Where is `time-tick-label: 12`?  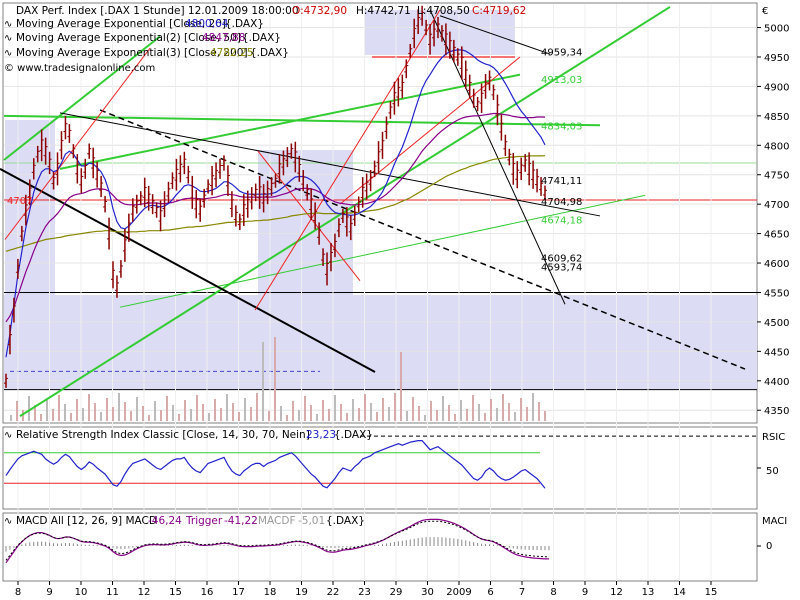
time-tick-label: 12 is located at coordinates (616, 592).